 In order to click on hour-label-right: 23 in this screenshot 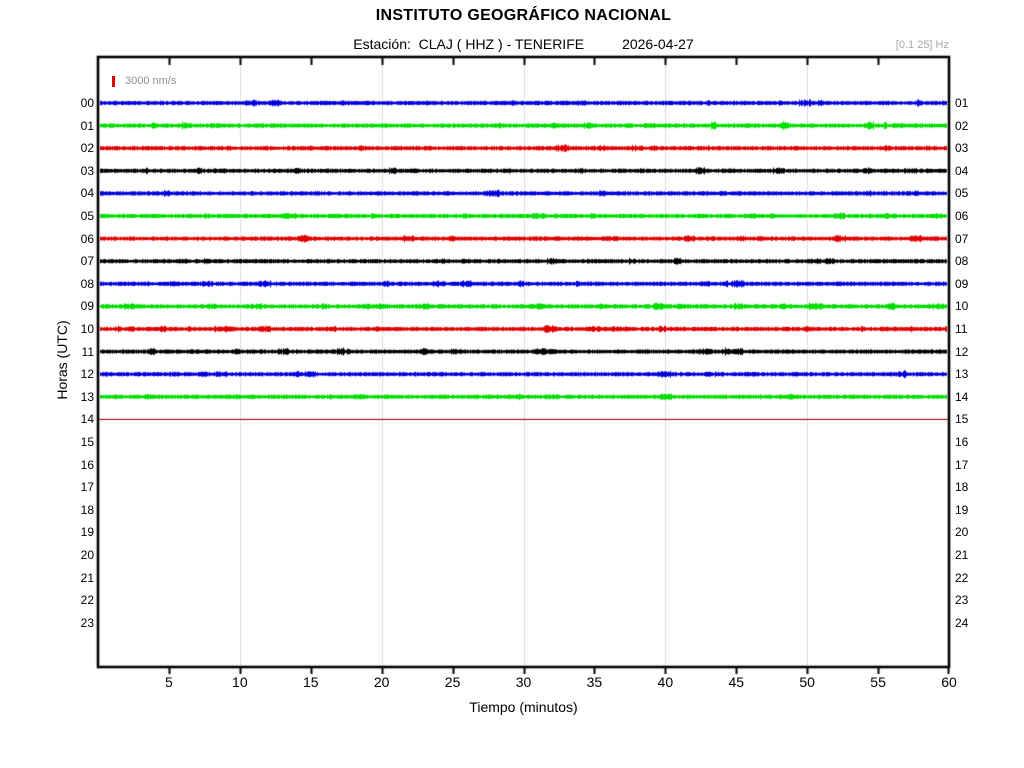, I will do `click(962, 600)`.